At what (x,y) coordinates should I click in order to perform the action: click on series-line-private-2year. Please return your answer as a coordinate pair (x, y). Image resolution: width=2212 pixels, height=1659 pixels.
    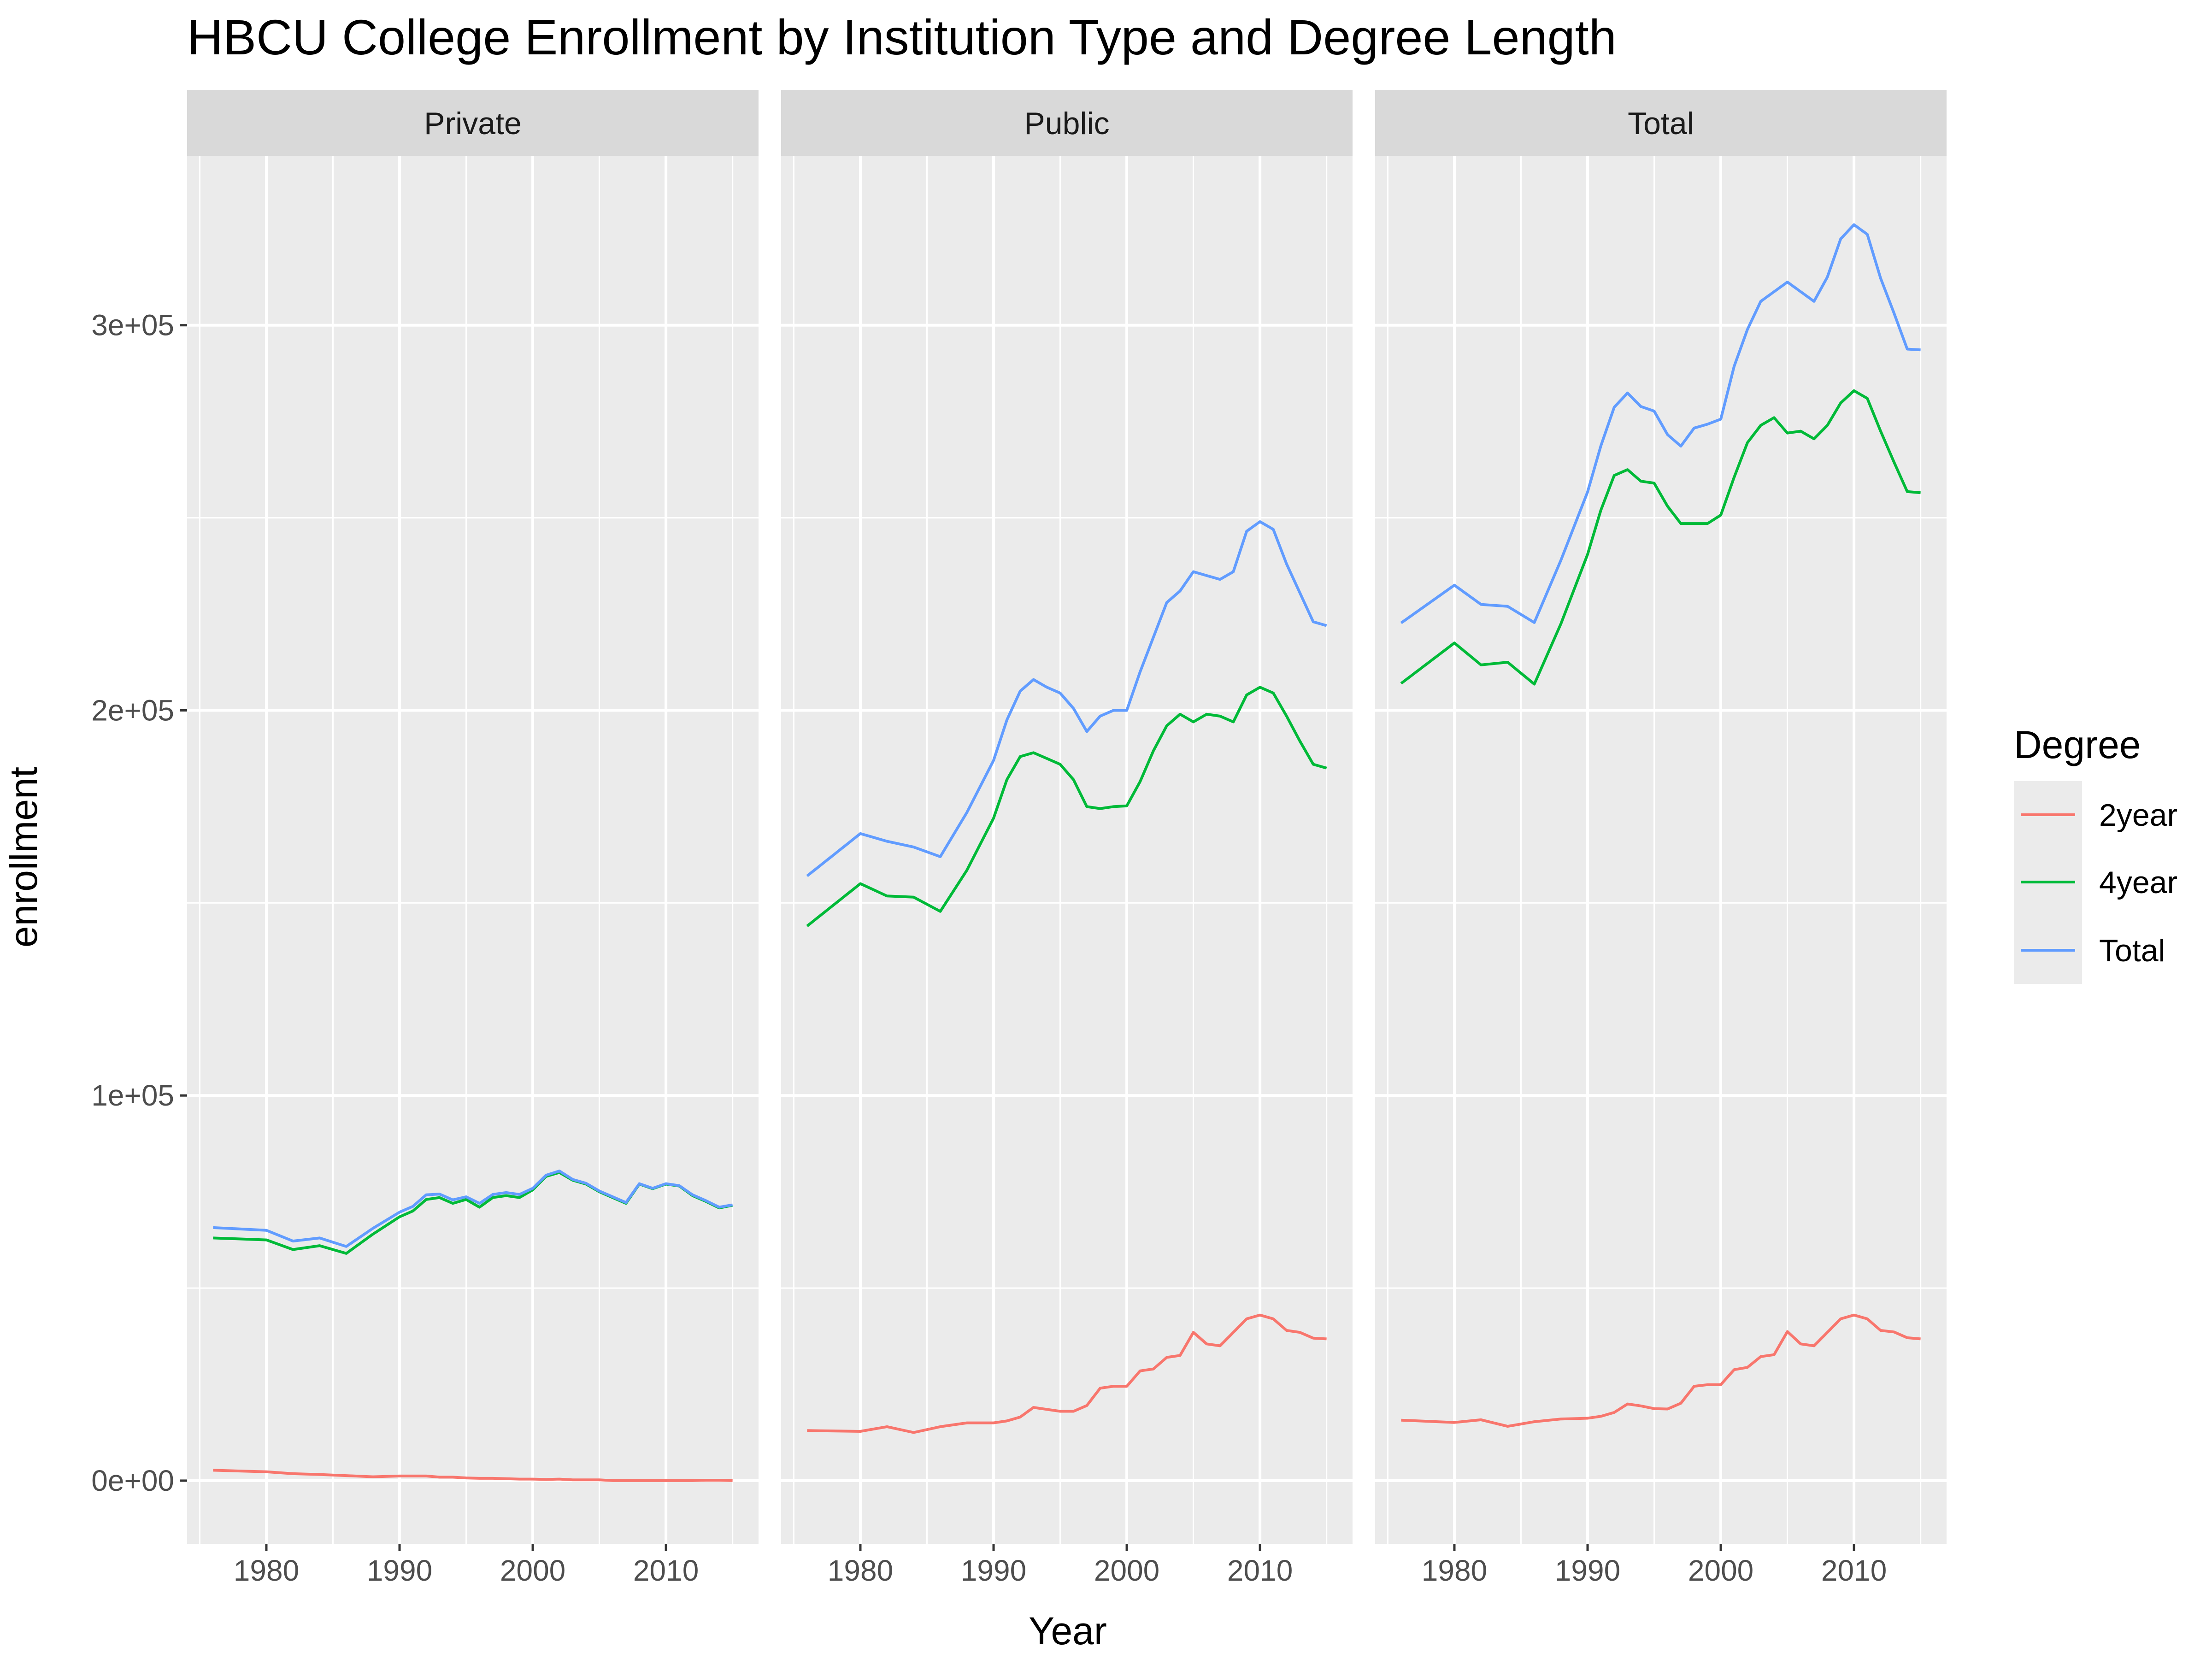
    Looking at the image, I should click on (473, 1475).